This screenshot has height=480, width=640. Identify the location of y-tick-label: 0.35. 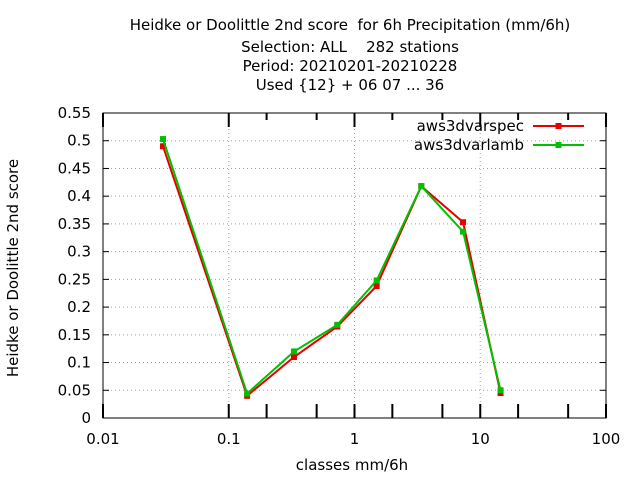
(74, 224).